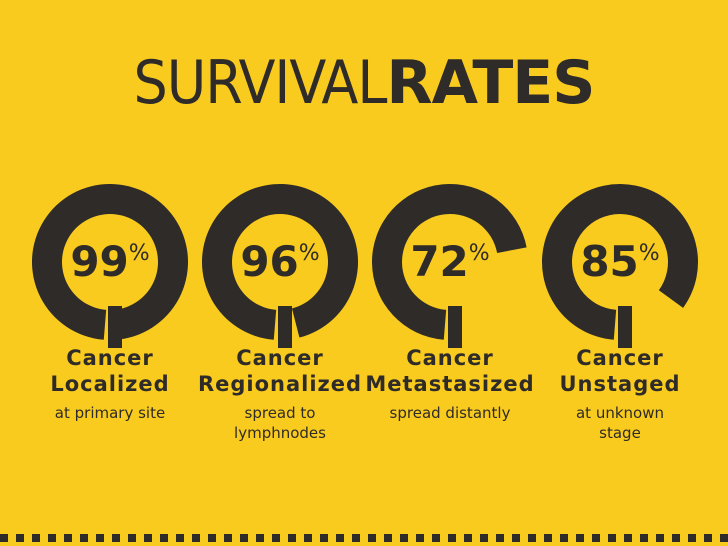  Describe the element at coordinates (280, 371) in the screenshot. I see `category-label: Cancer Regionalized` at that location.